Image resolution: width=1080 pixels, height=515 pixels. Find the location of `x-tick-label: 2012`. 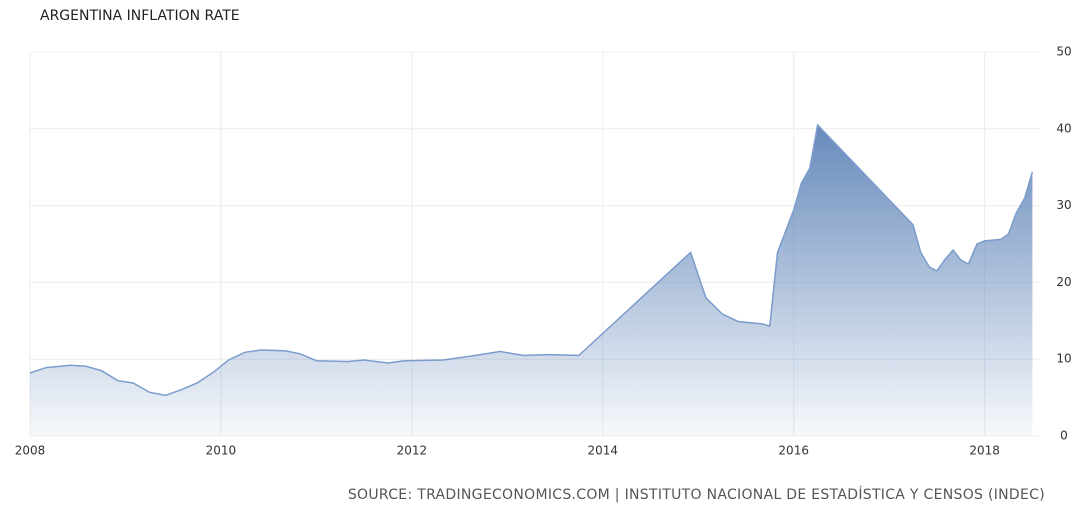

x-tick-label: 2012 is located at coordinates (412, 451).